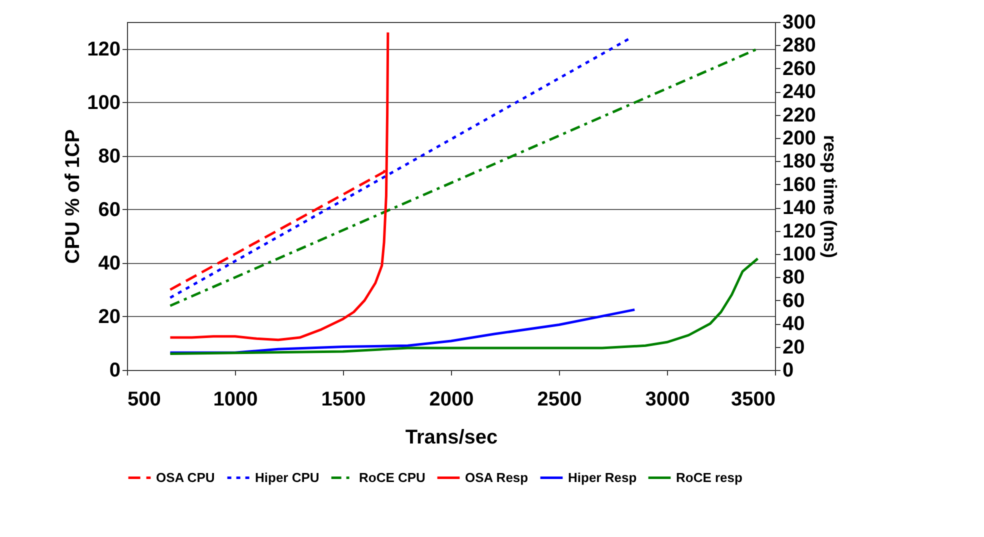  What do you see at coordinates (109, 317) in the screenshot?
I see `y-tick-label: 20` at bounding box center [109, 317].